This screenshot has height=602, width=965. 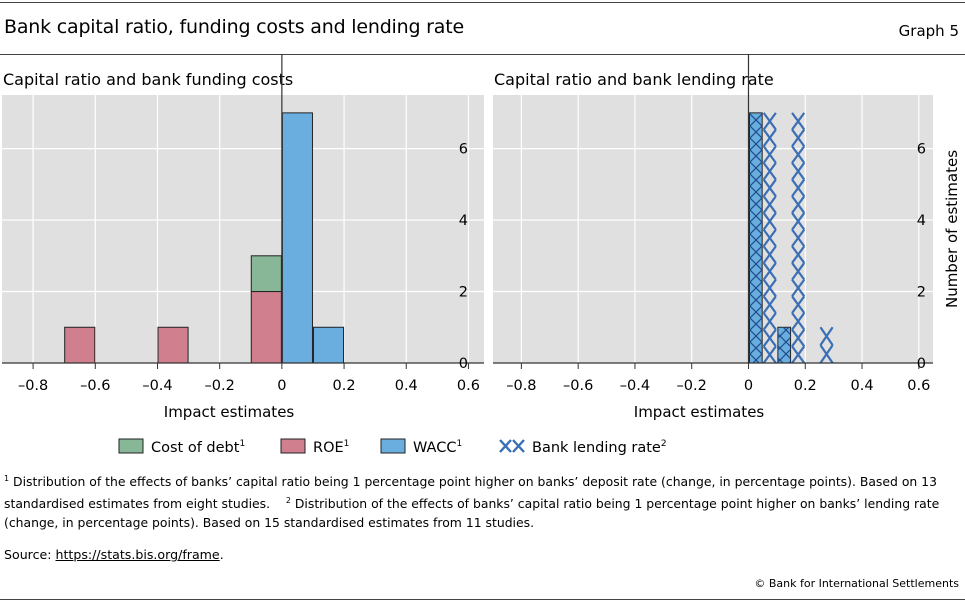 What do you see at coordinates (331, 447) in the screenshot?
I see `legend-label-roe: ROE1` at bounding box center [331, 447].